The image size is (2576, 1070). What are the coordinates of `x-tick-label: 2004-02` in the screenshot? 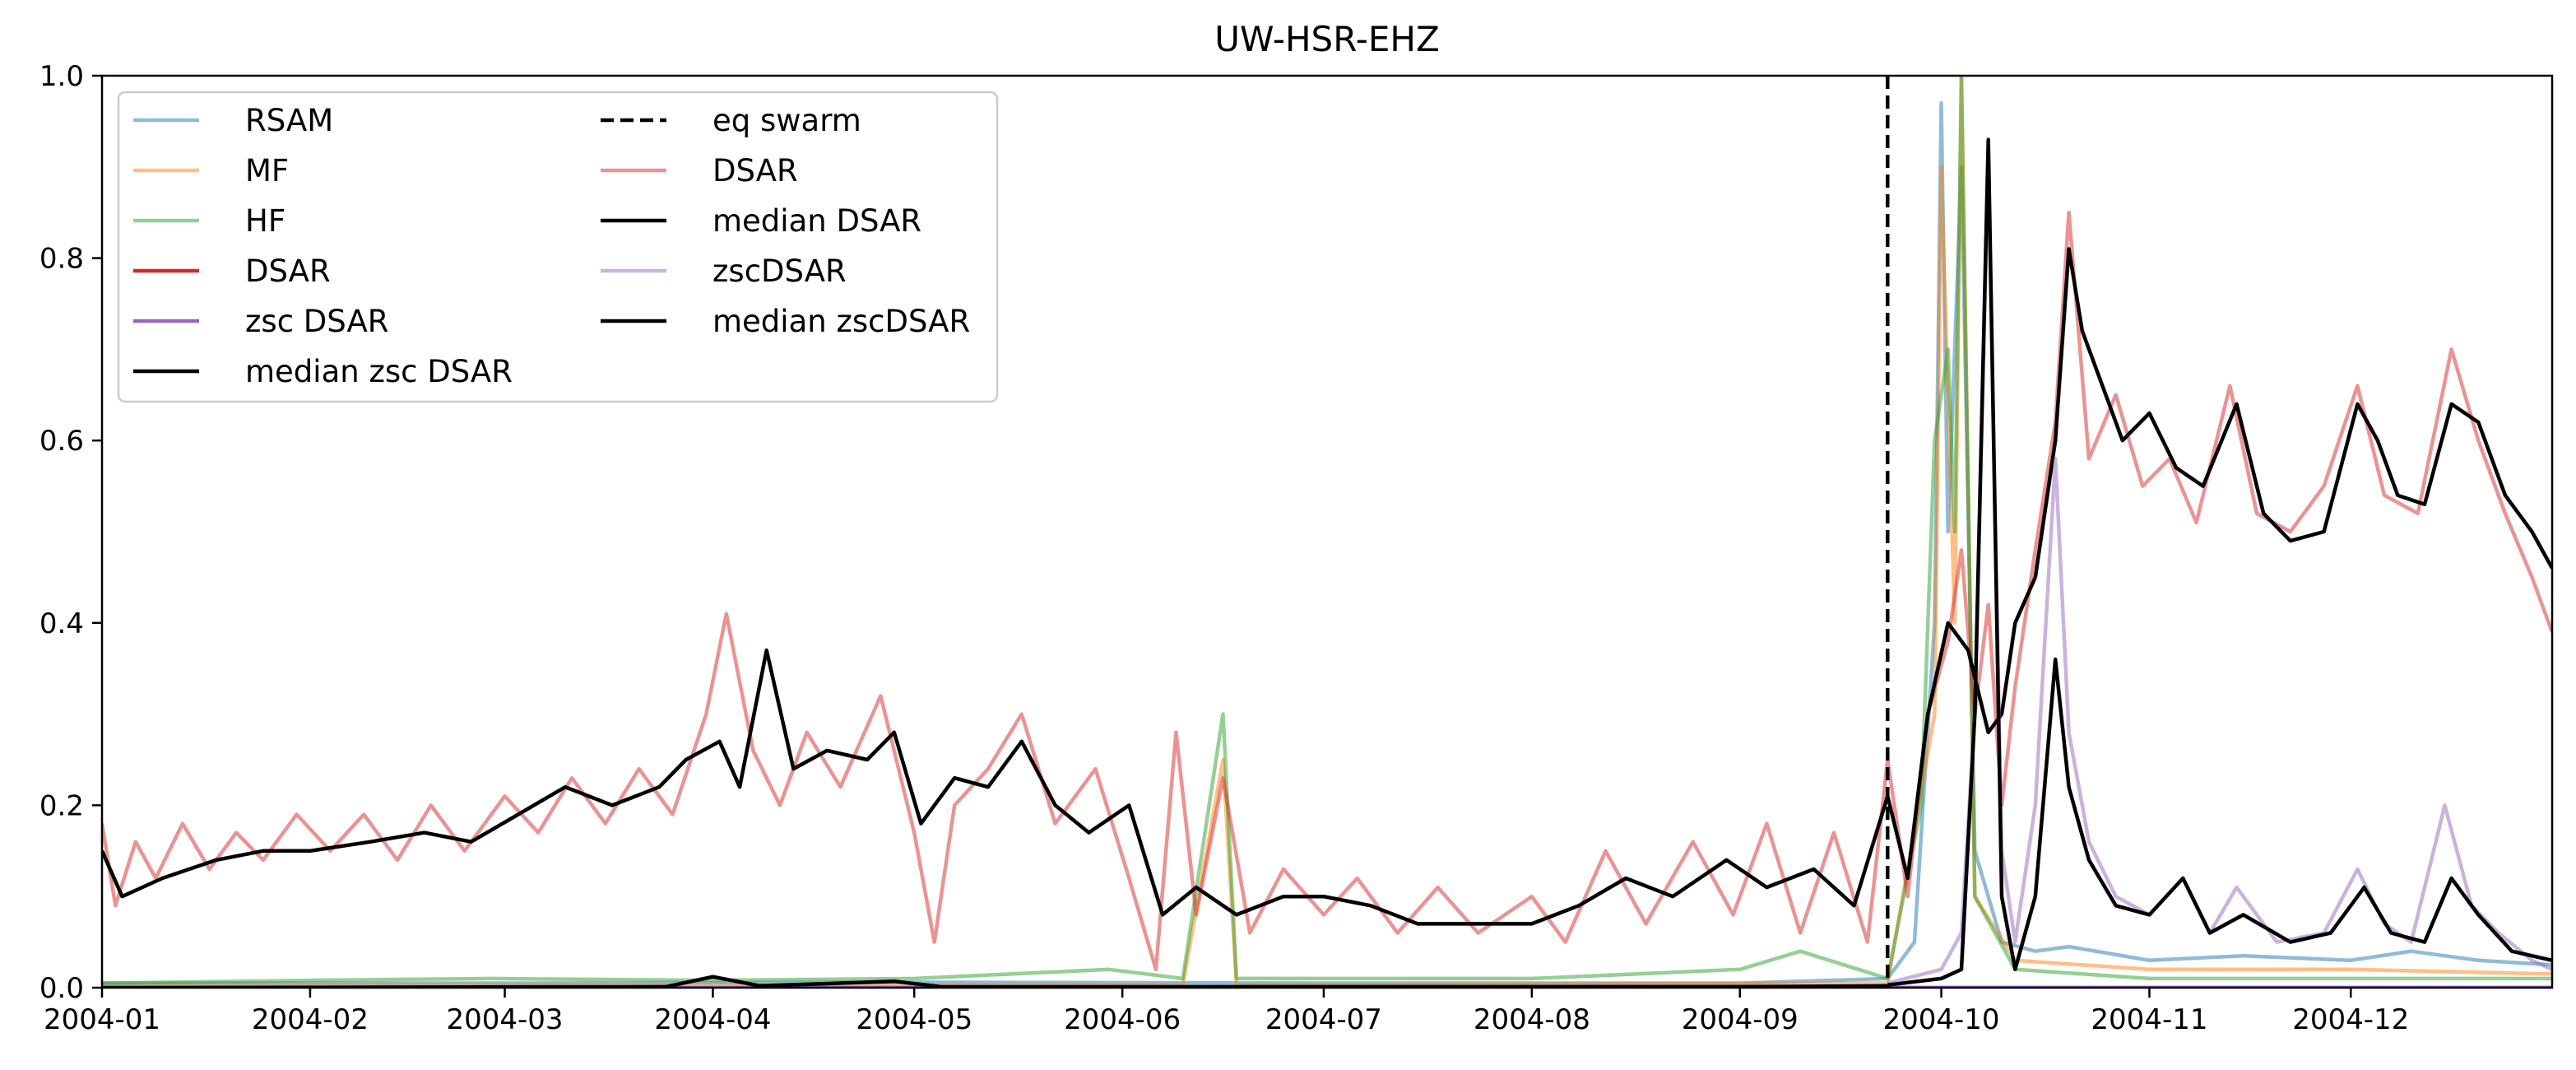 It's located at (311, 1019).